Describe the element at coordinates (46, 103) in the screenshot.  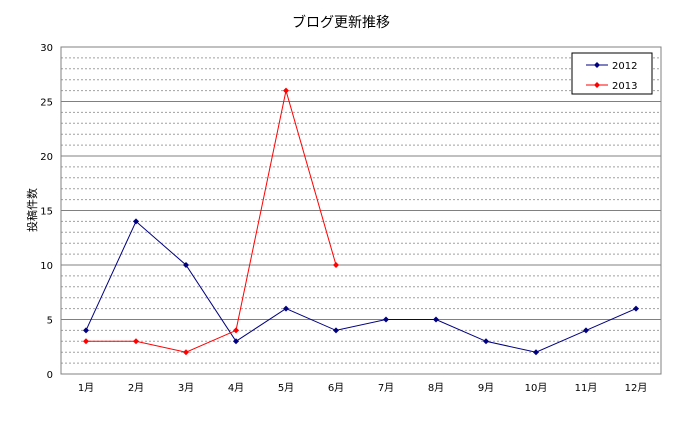
I see `y-tick-label: 25` at that location.